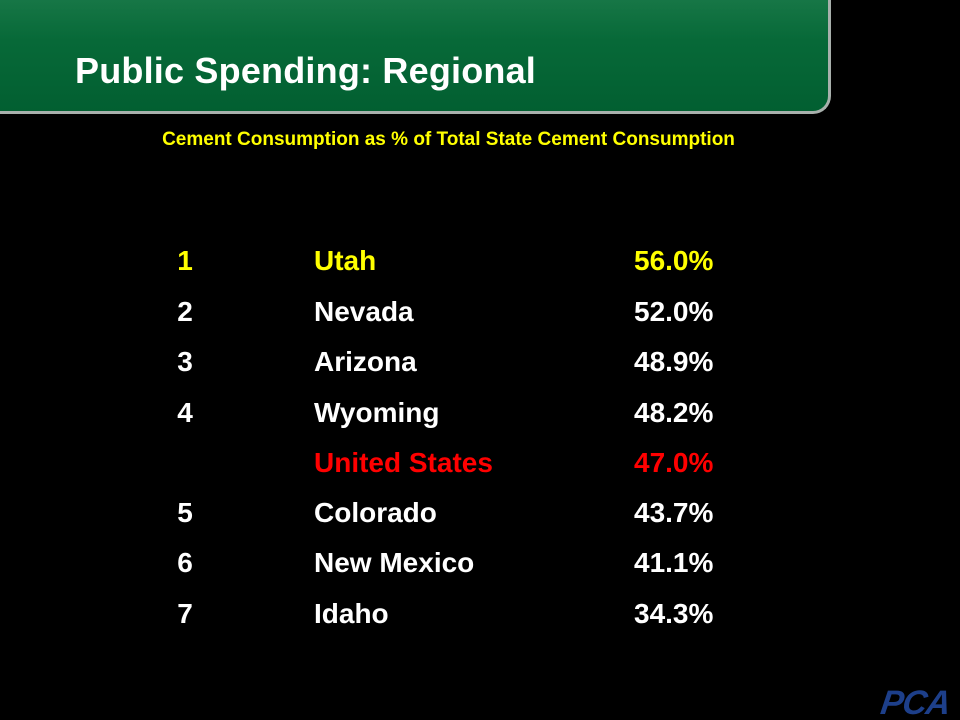  Describe the element at coordinates (674, 311) in the screenshot. I see `percent-cell: 52.0%` at that location.